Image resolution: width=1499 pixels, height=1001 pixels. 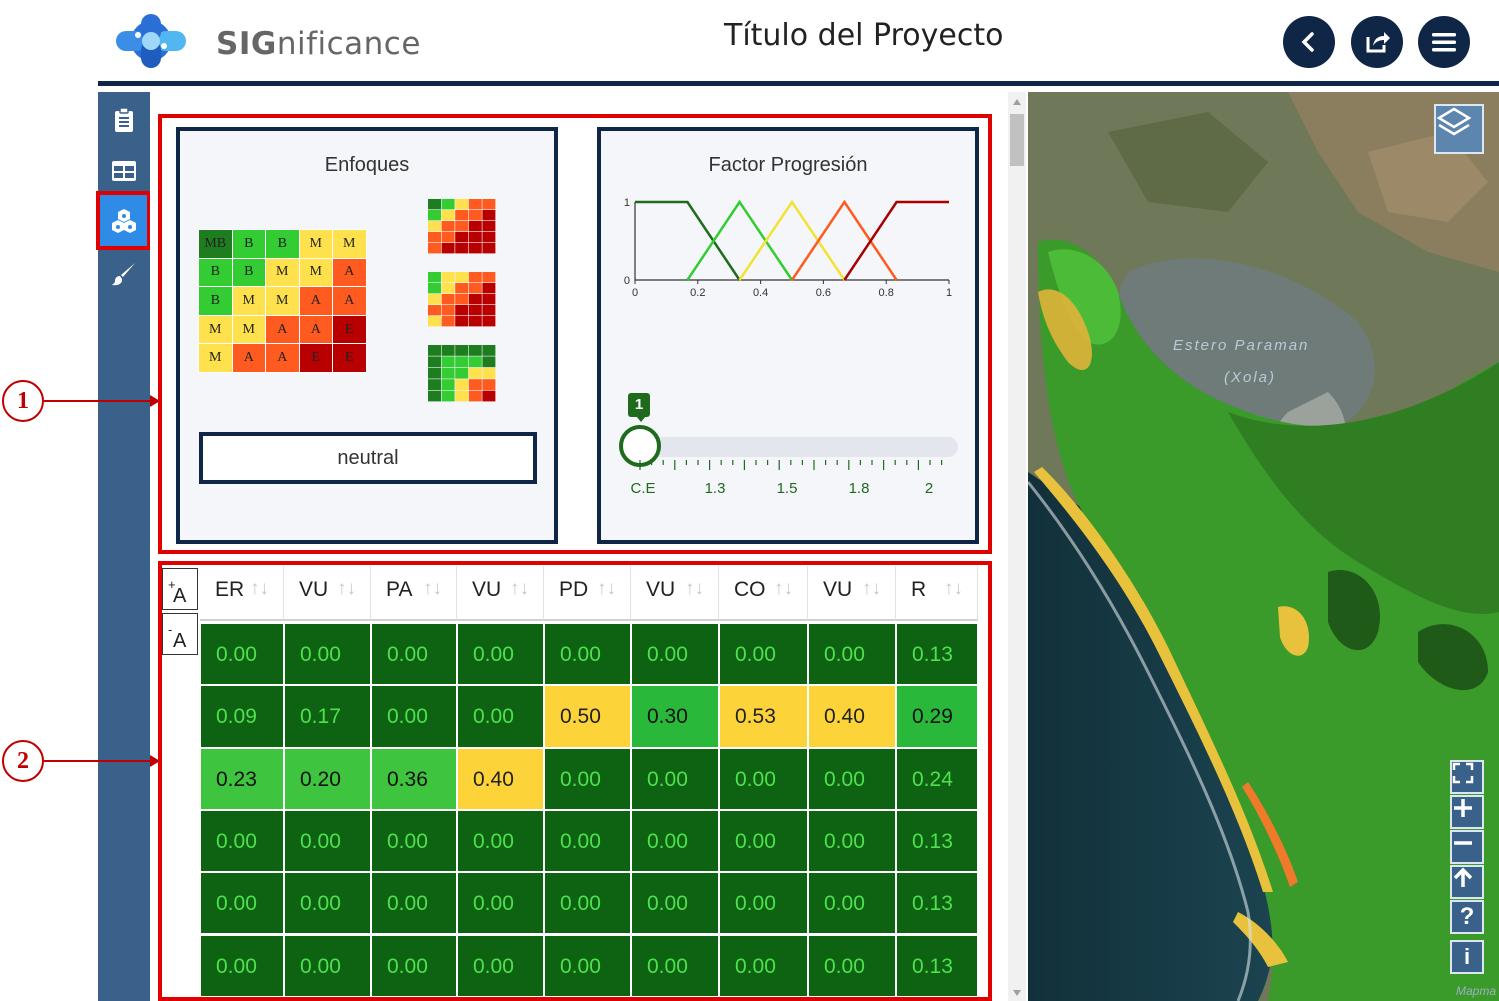 What do you see at coordinates (587, 593) in the screenshot?
I see `column-header: PD ↑↓` at bounding box center [587, 593].